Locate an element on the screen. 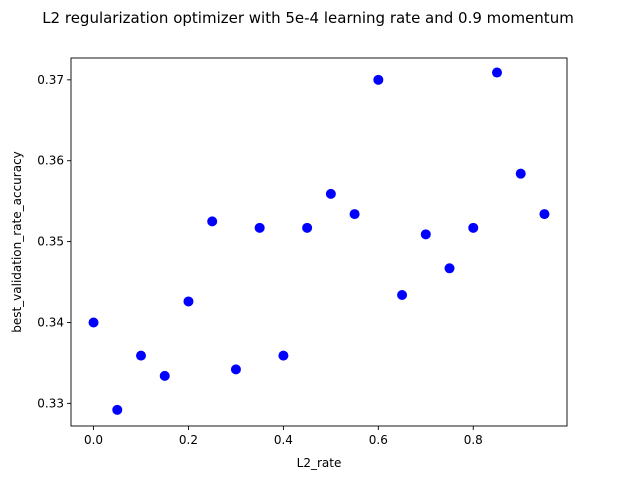  x-axis: 0.0 0.2 0.4 0.6 0.8 is located at coordinates (283, 436).